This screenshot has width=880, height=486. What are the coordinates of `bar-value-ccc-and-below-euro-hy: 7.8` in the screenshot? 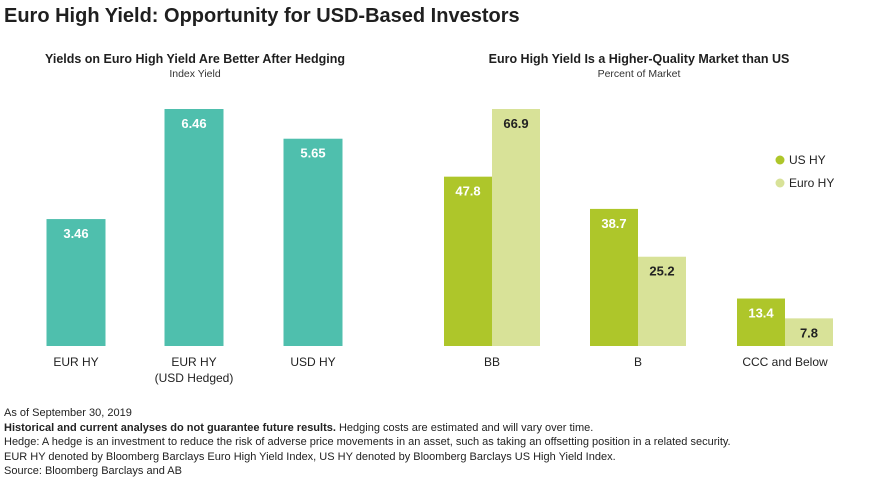 It's located at (809, 332).